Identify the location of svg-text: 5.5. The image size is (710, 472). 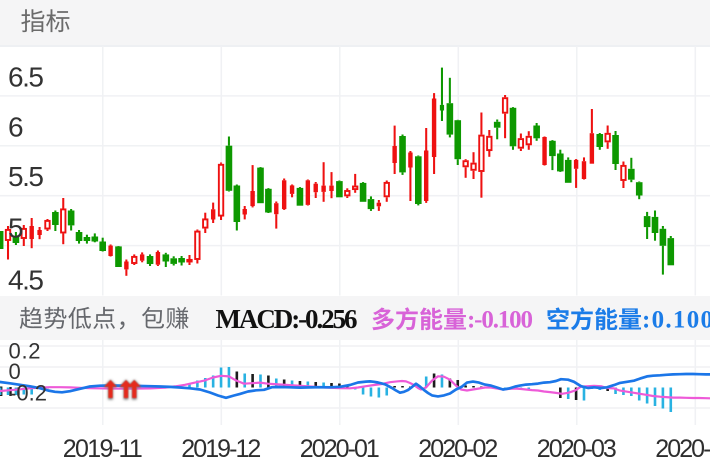
(26, 176).